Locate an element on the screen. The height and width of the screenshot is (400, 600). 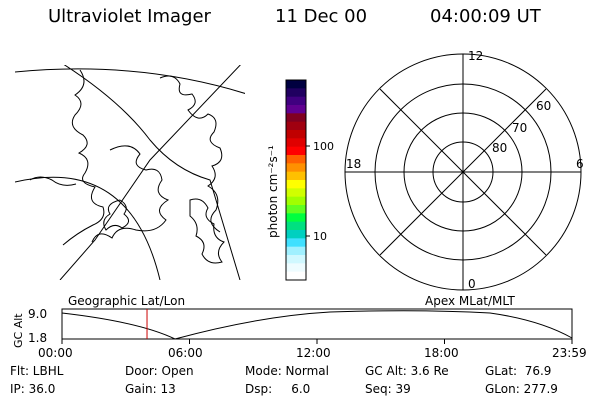
instrument-title: Ultraviolet Imager is located at coordinates (129, 16).